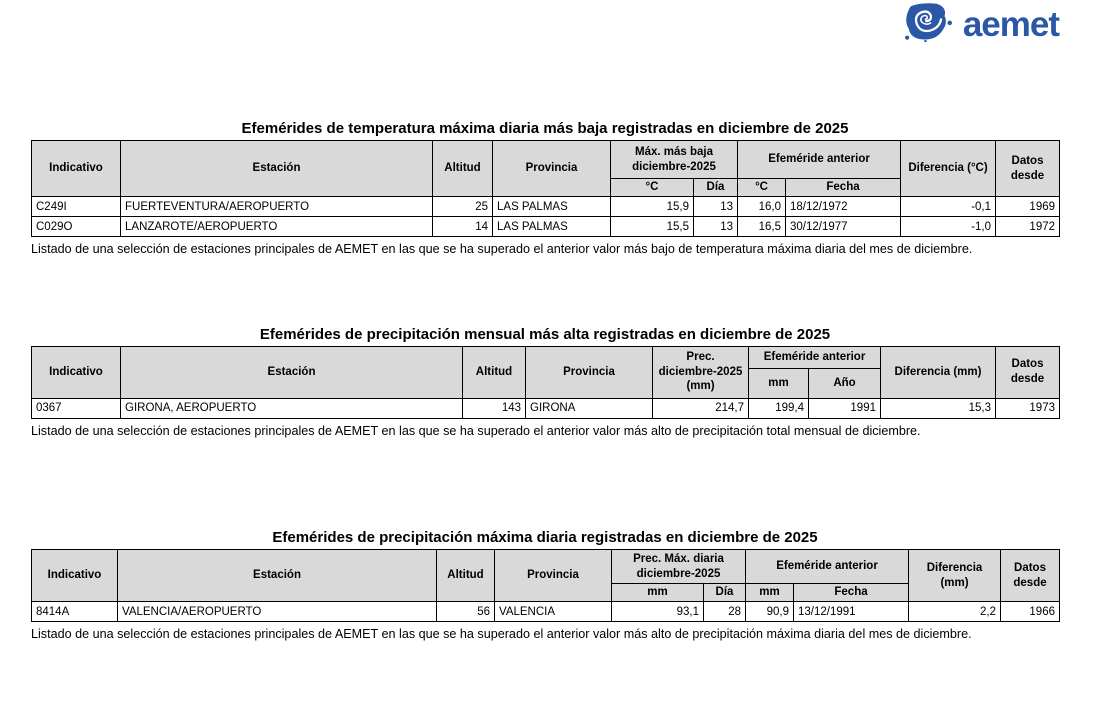 The height and width of the screenshot is (705, 1095). What do you see at coordinates (76, 408) in the screenshot?
I see `cell-indicativo: 0367` at bounding box center [76, 408].